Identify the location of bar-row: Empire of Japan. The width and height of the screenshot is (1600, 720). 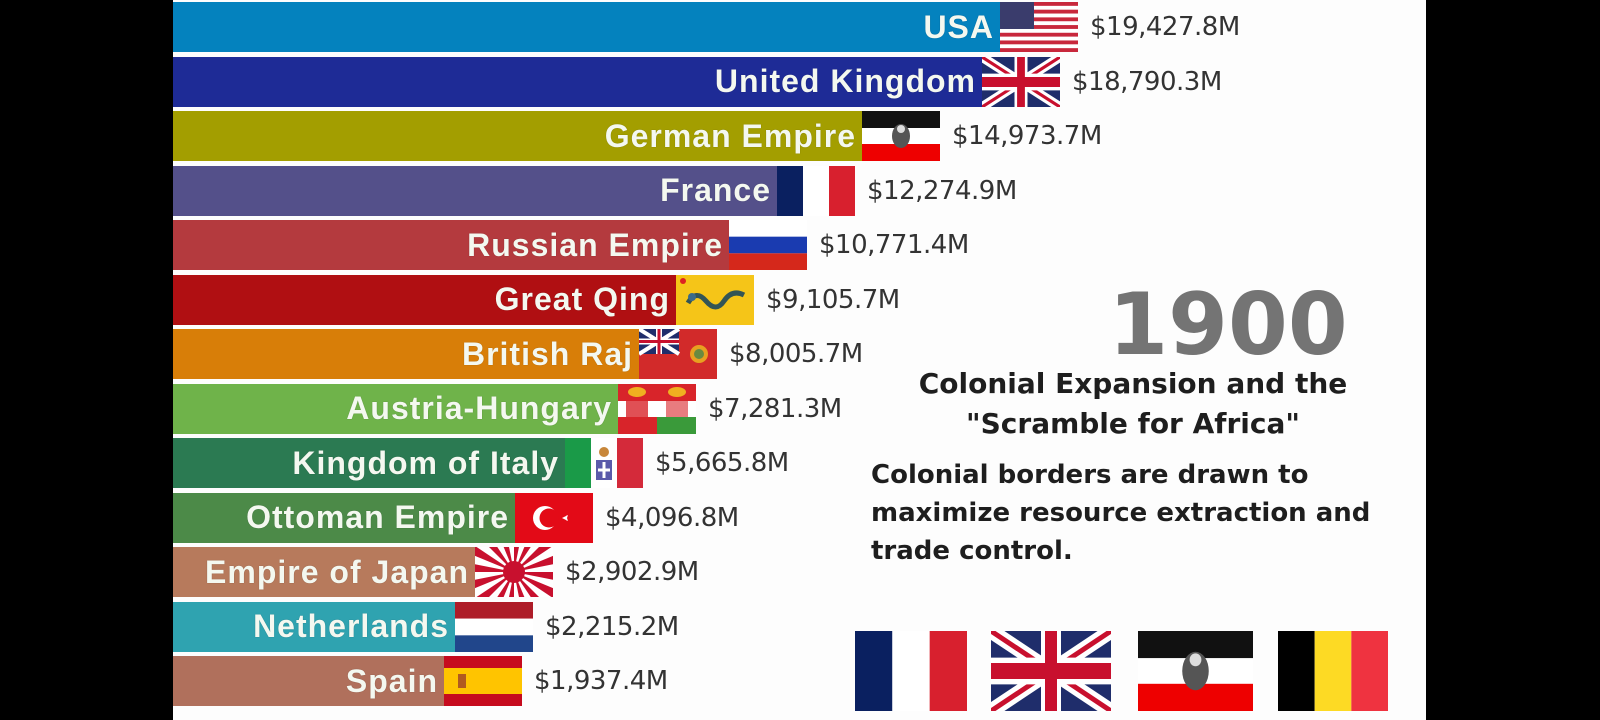
(363, 572).